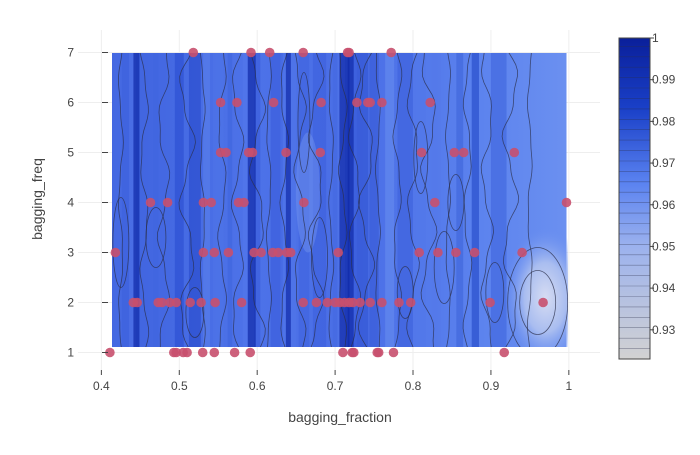 The width and height of the screenshot is (700, 455). I want to click on colorbar: 1 0.99 0.98 0.97 0.96 0.95 0.94 0.93, so click(647, 195).